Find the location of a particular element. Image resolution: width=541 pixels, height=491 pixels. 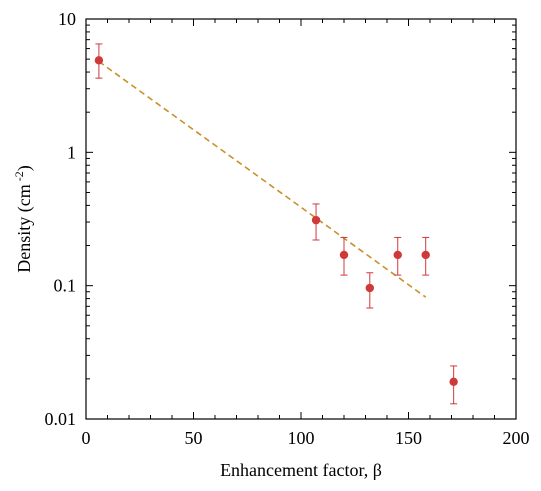

x-tick-label: 200 is located at coordinates (516, 438).